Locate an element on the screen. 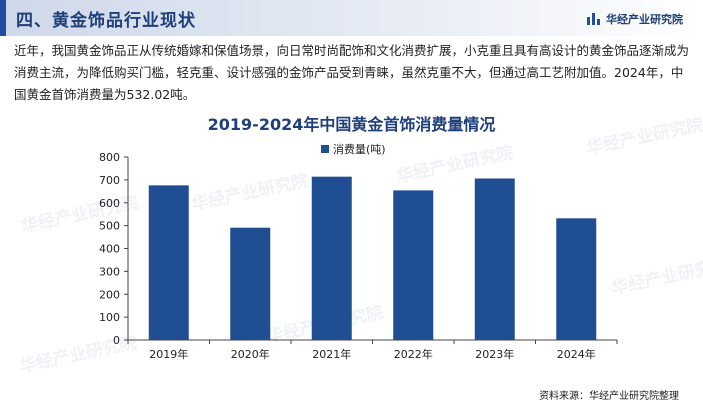 The width and height of the screenshot is (703, 406). x-tick-label: 2021年 is located at coordinates (331, 354).